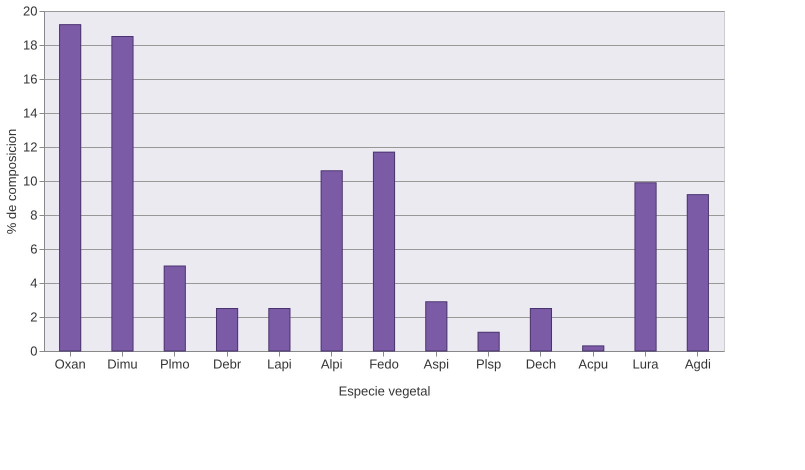  I want to click on y-tick-label: 2, so click(34, 317).